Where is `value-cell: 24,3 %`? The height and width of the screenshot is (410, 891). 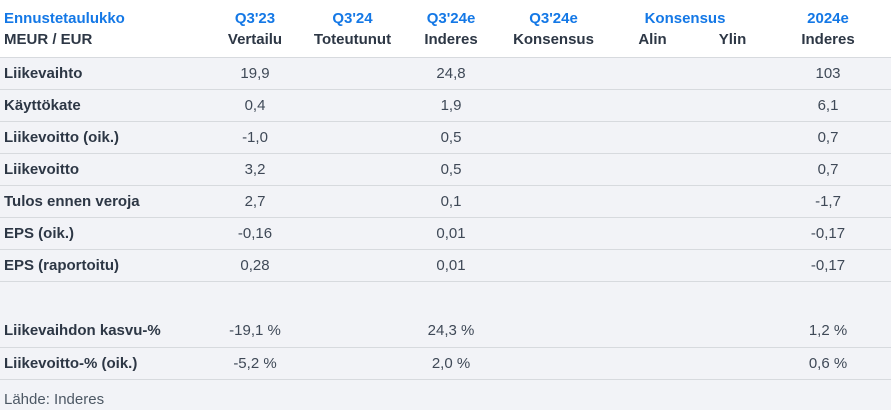
value-cell: 24,3 % is located at coordinates (451, 331).